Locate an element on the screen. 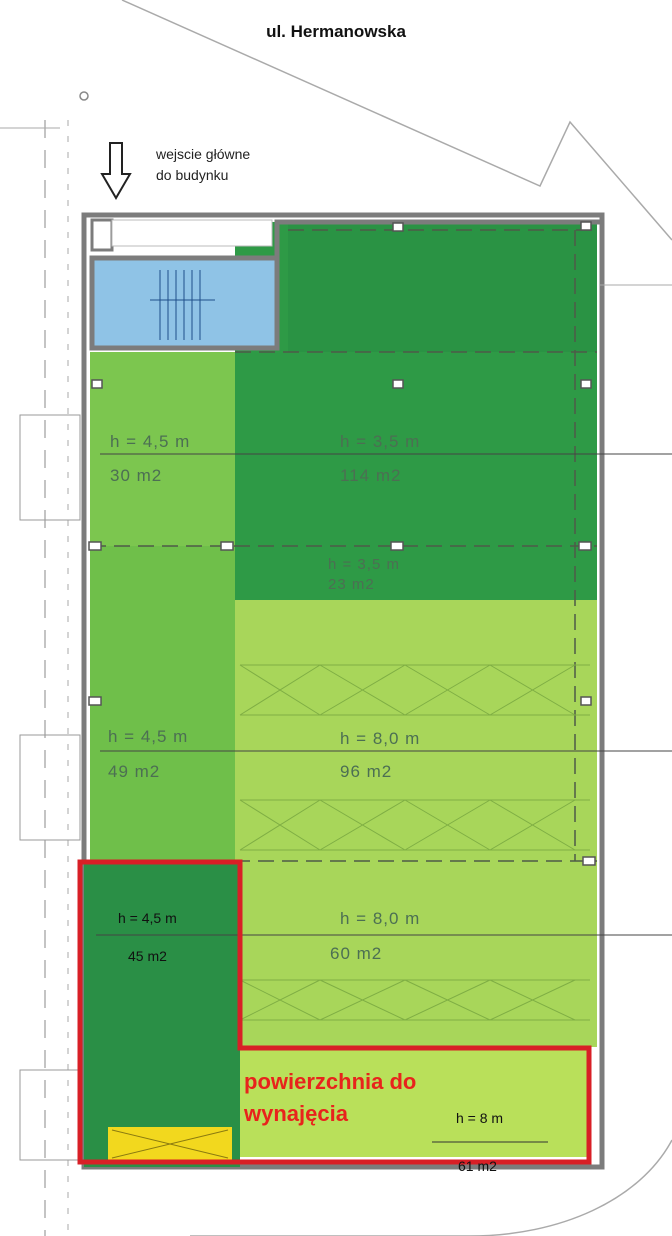  zone-h-fill is located at coordinates (413, 1102).